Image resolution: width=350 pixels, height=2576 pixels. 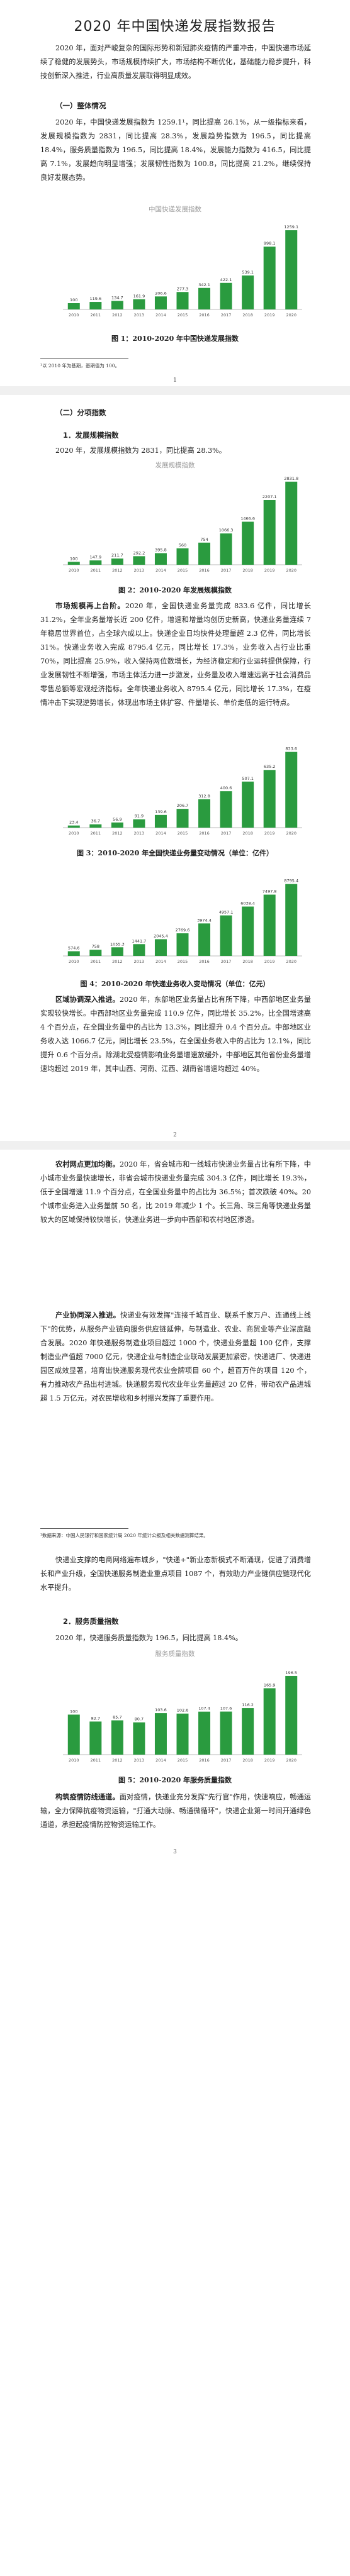 What do you see at coordinates (96, 570) in the screenshot?
I see `tick-label-2011: 2011` at bounding box center [96, 570].